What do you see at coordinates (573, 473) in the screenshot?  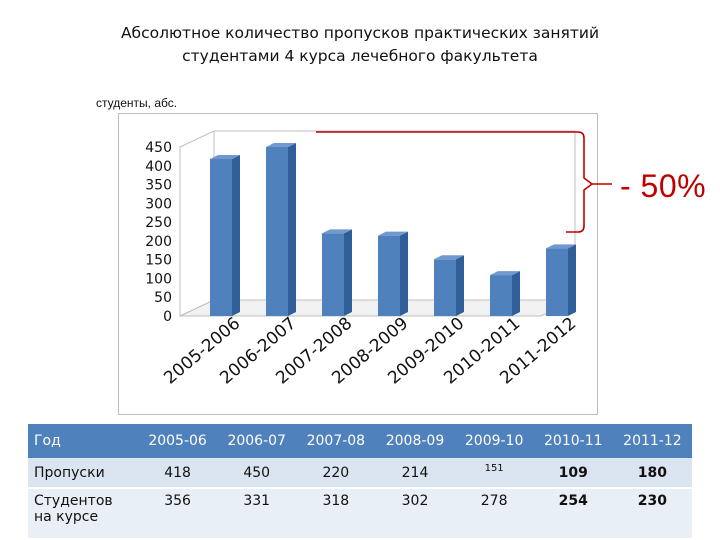 I see `table-cell: 109` at bounding box center [573, 473].